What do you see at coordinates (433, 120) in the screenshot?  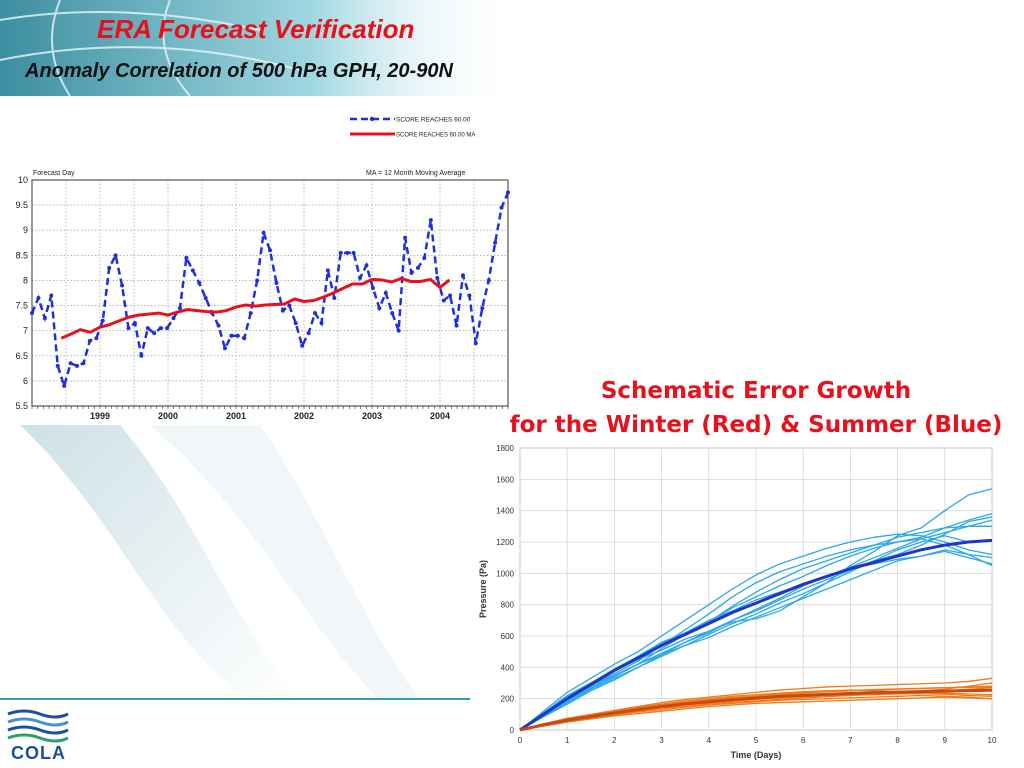 I see `legend-label-blue: SCORE REACHES 60.00` at bounding box center [433, 120].